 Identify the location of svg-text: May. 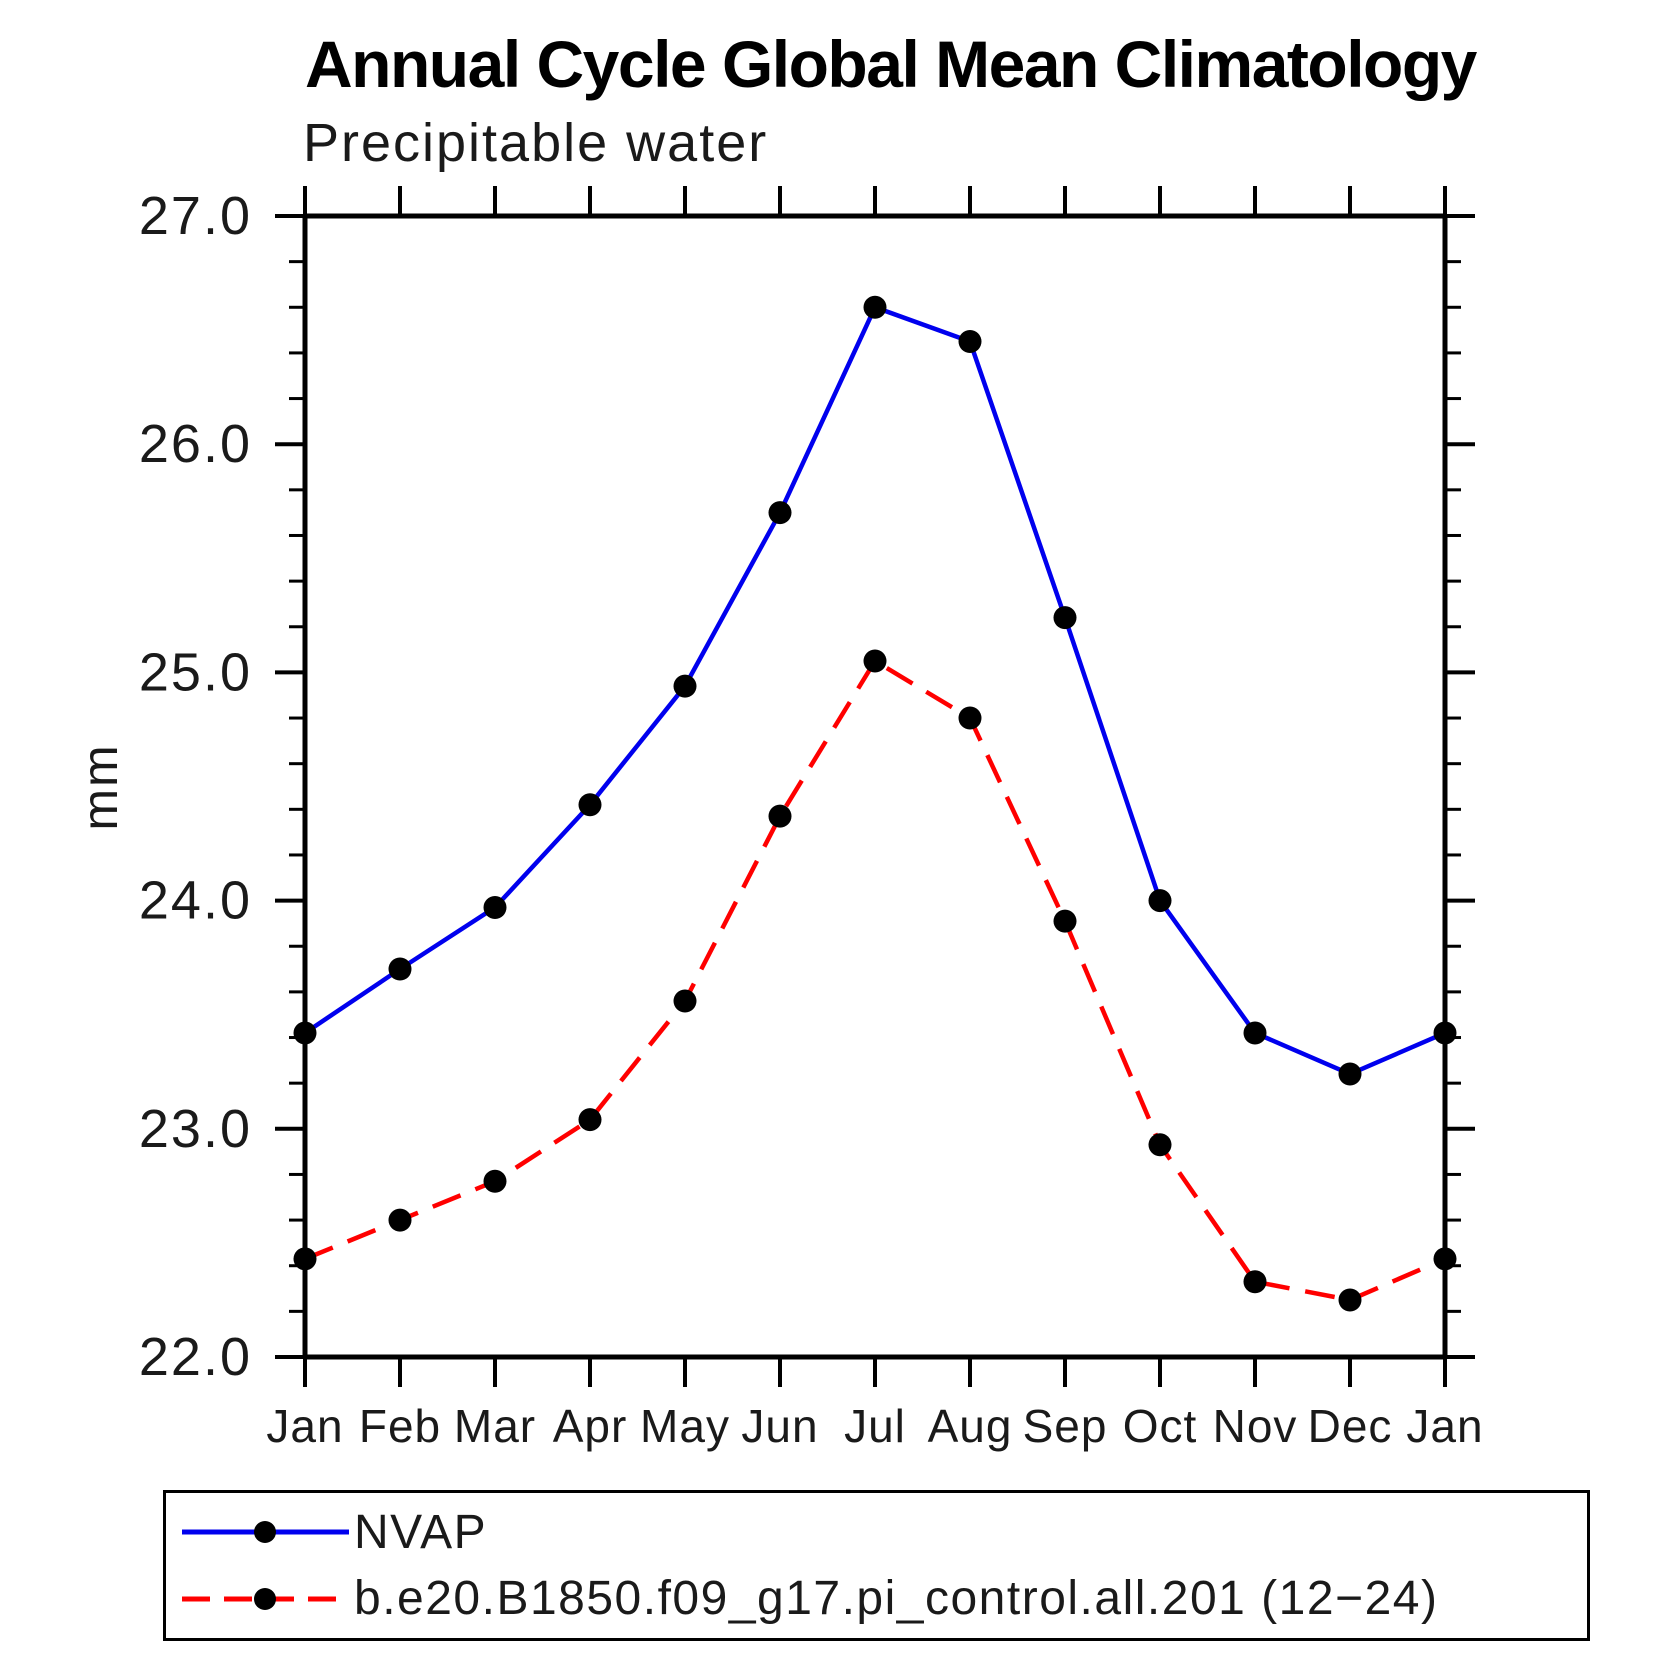
(685, 1426).